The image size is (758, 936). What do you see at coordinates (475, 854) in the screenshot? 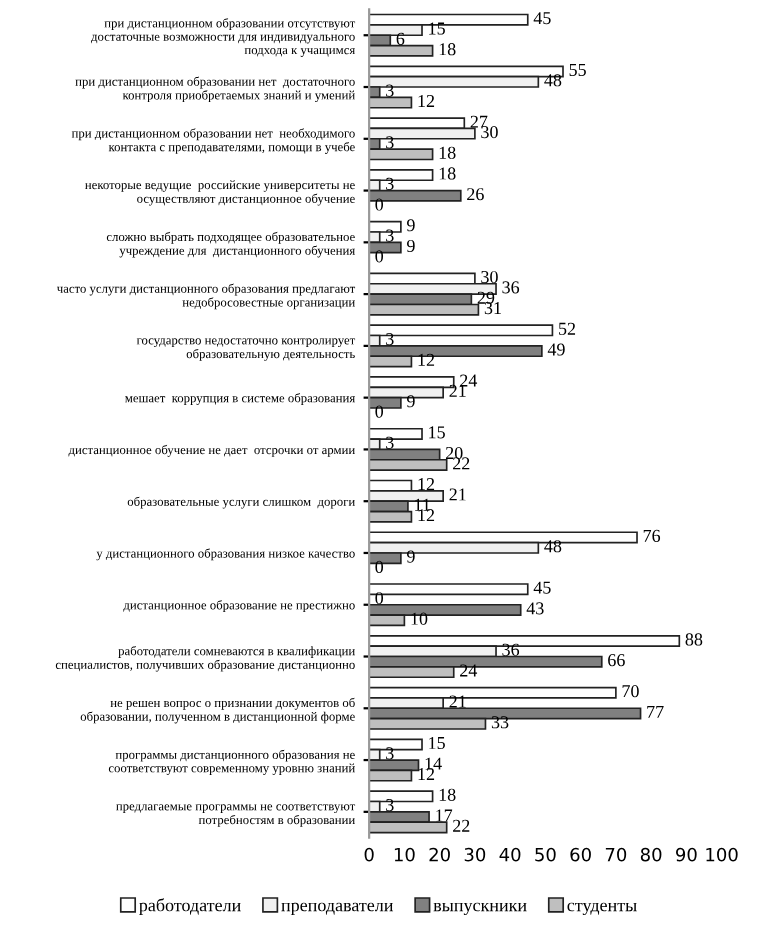
I see `x-tick-label: 30` at bounding box center [475, 854].